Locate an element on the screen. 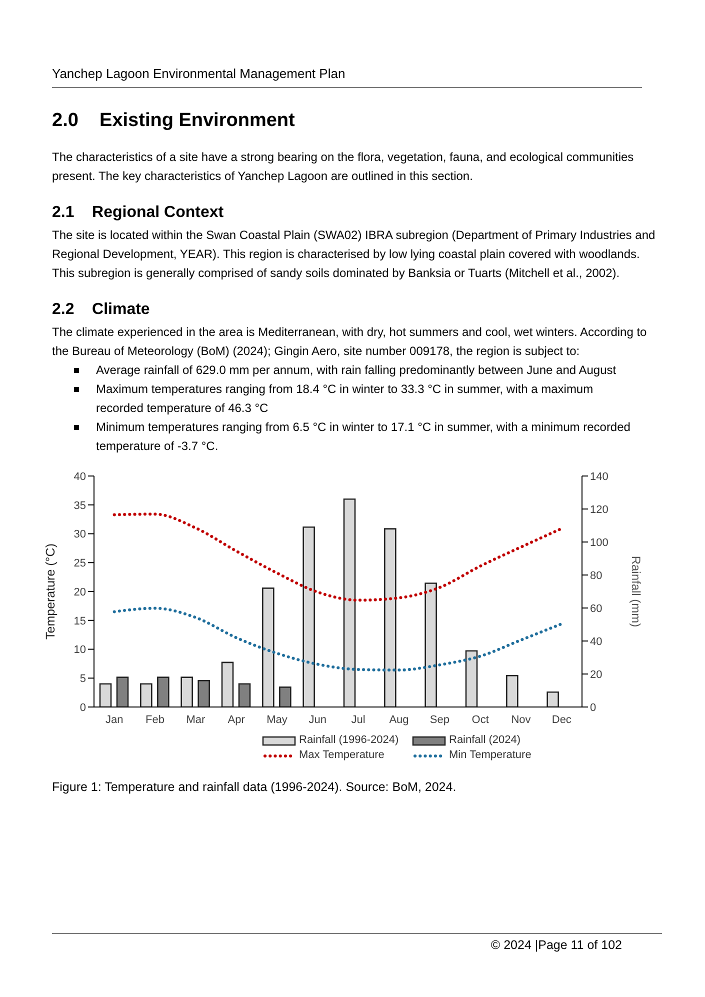 This screenshot has width=705, height=997. x-tick-label: Oct is located at coordinates (480, 720).